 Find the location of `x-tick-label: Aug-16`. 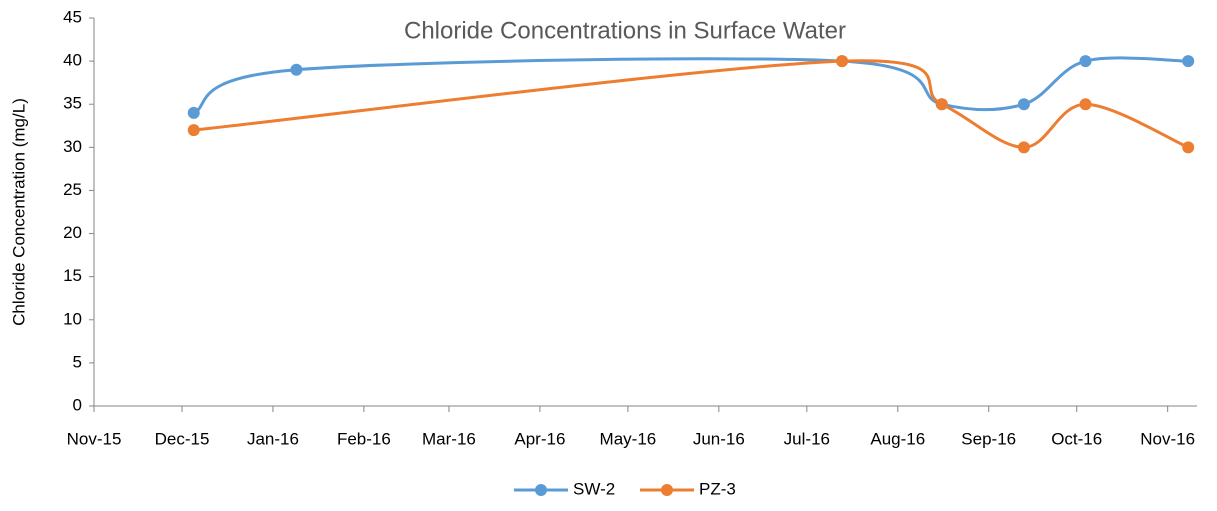

x-tick-label: Aug-16 is located at coordinates (897, 438).